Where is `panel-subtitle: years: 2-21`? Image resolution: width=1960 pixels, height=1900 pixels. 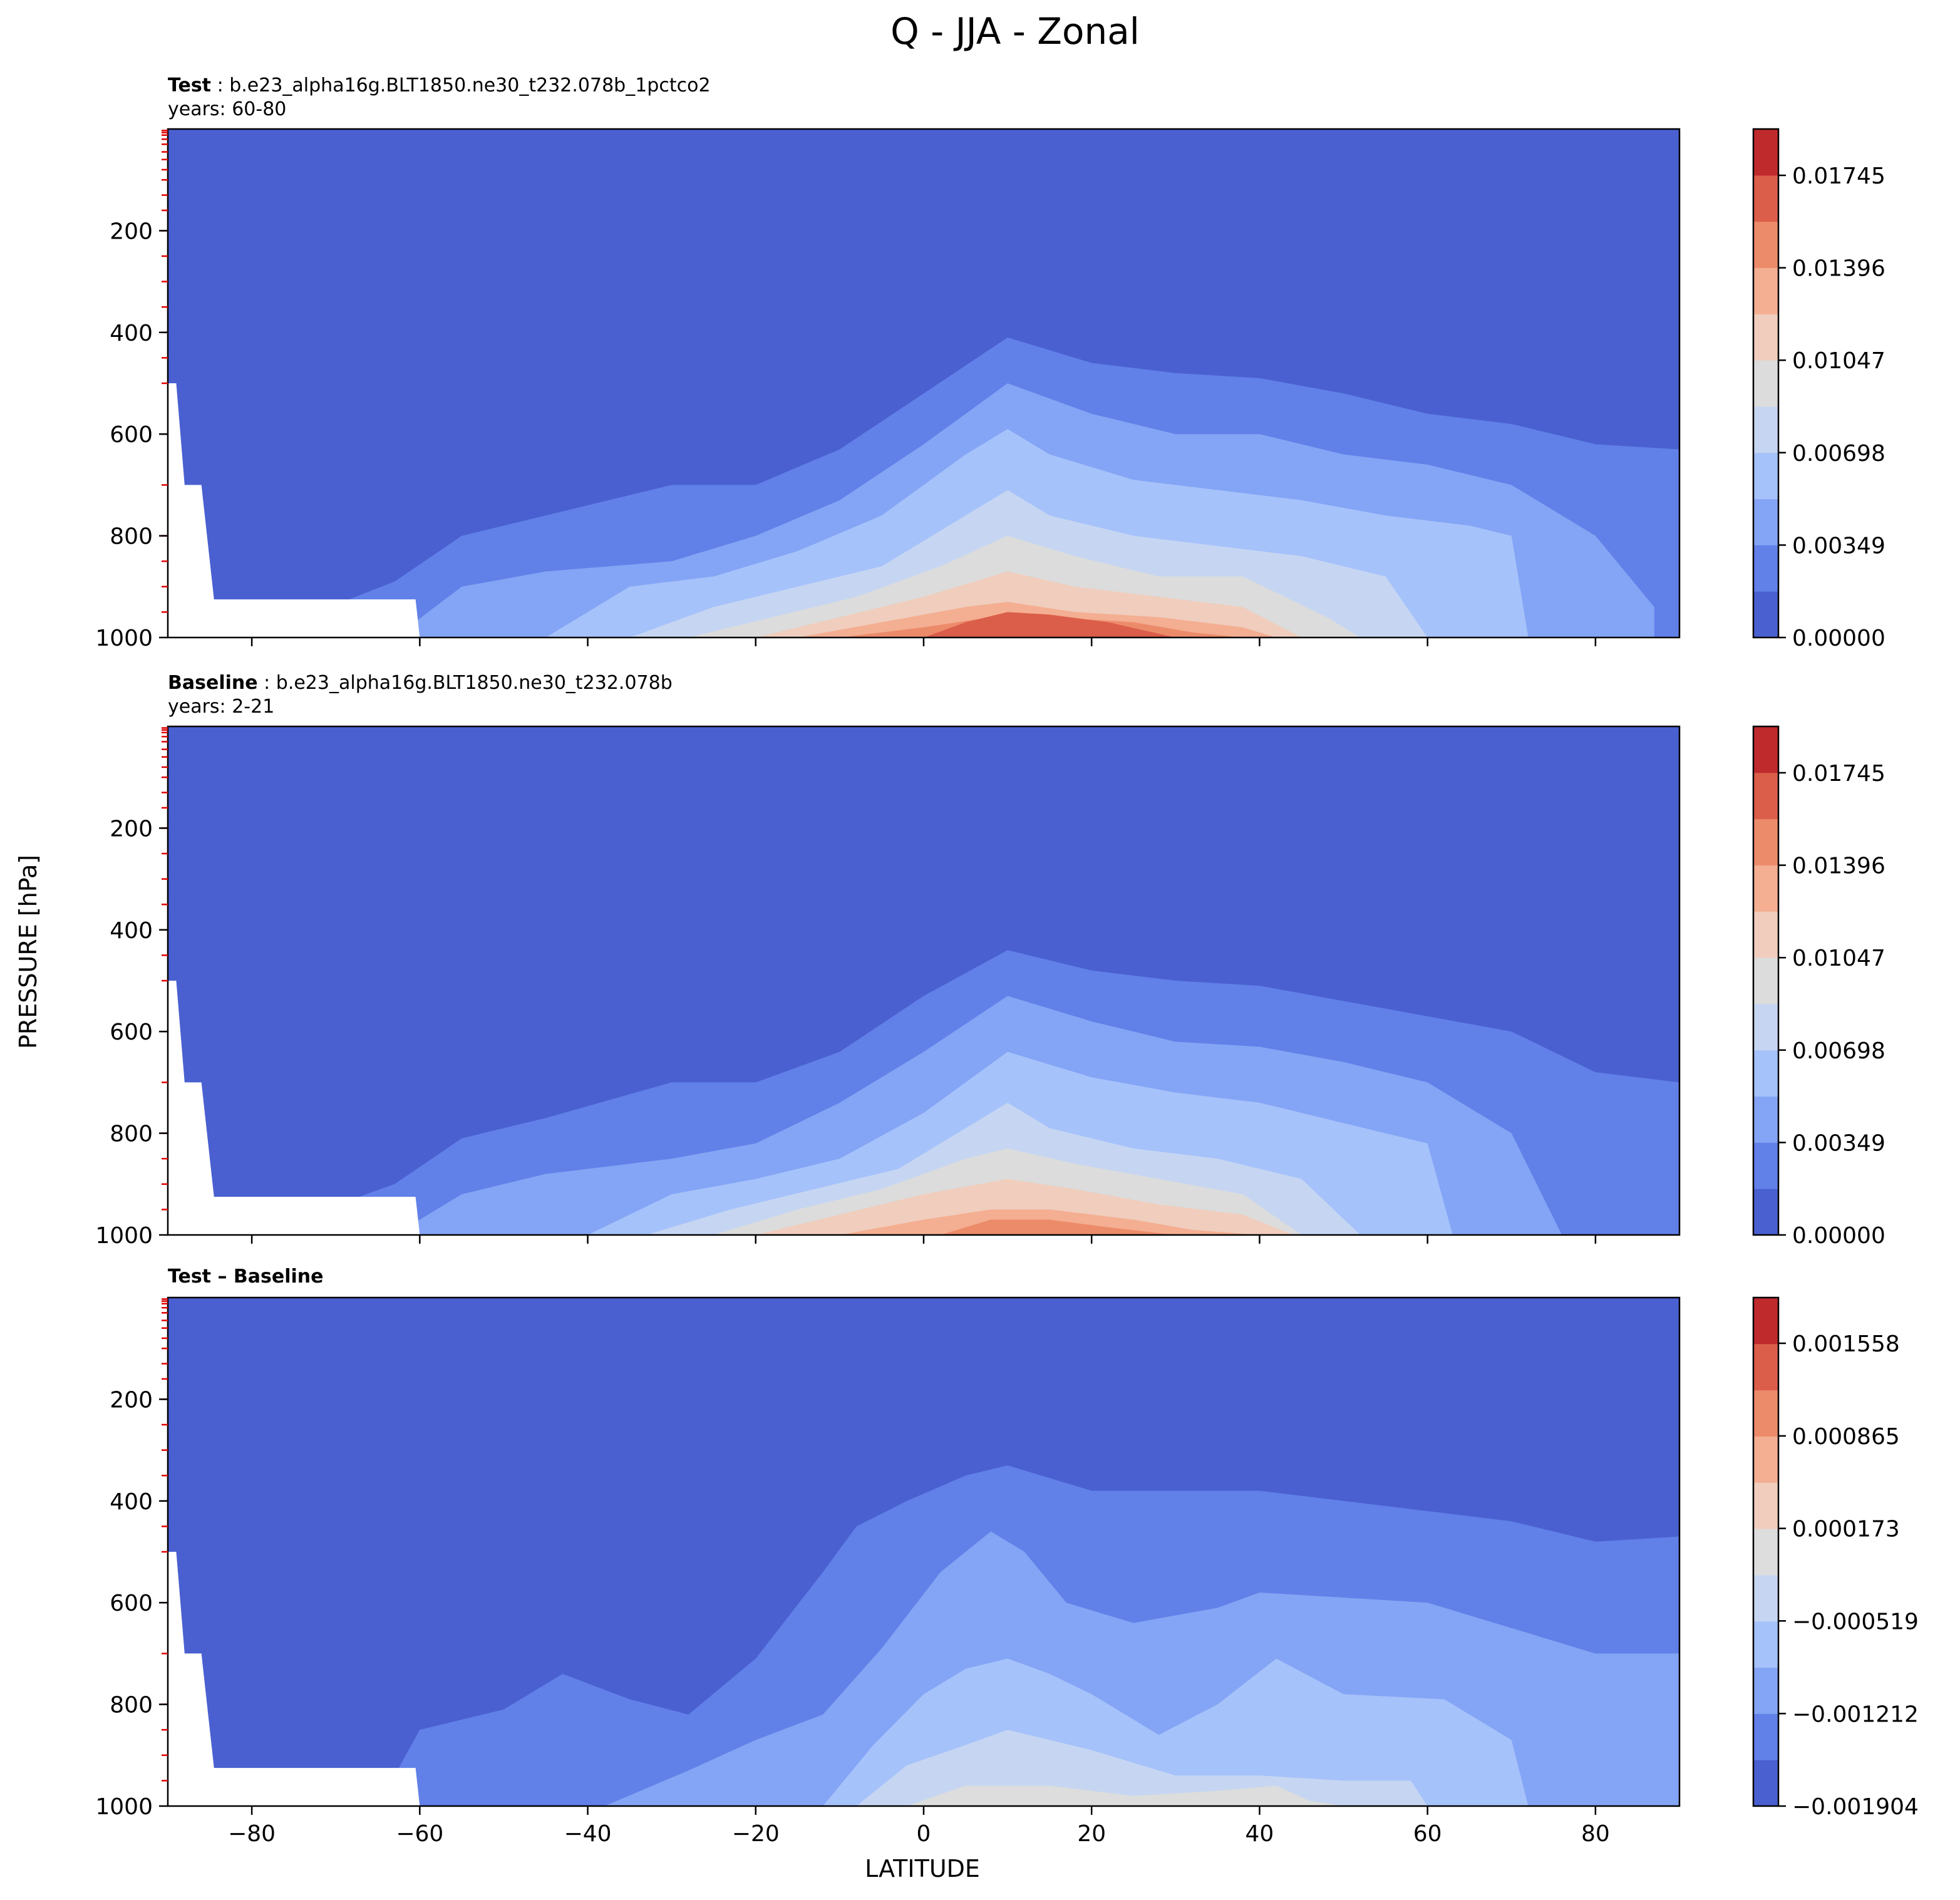 panel-subtitle: years: 2-21 is located at coordinates (221, 707).